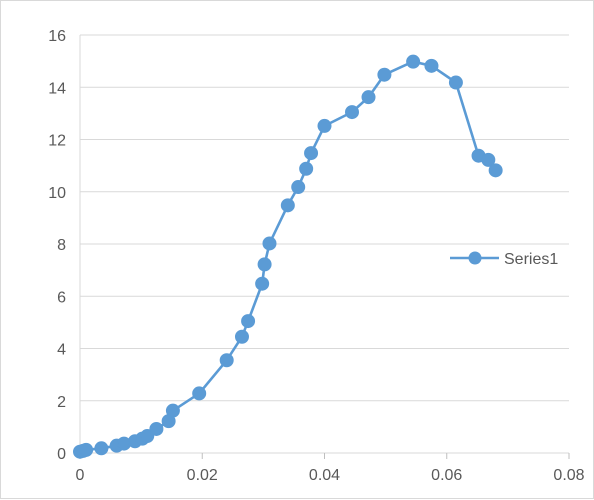 This screenshot has width=594, height=500. I want to click on x-tick-label: 0.08, so click(568, 475).